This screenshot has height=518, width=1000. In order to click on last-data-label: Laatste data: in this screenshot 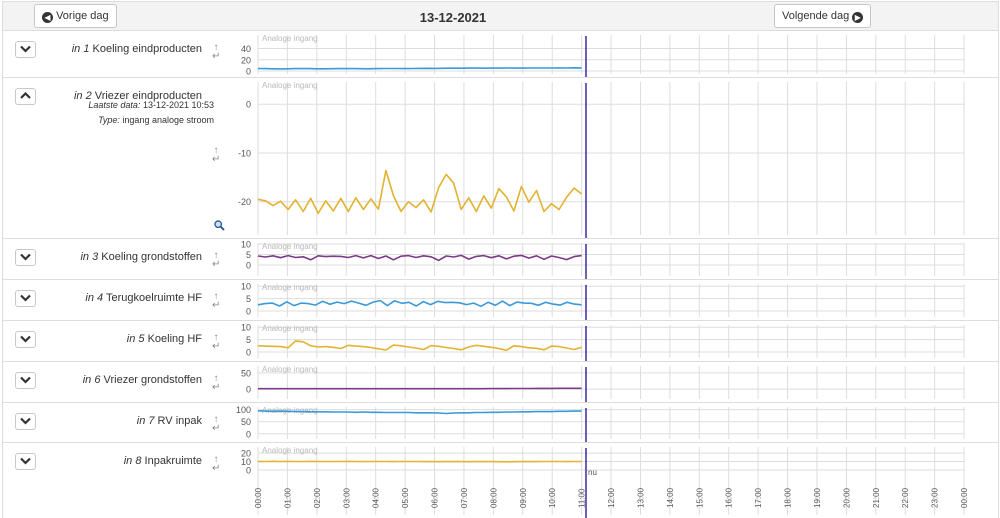, I will do `click(114, 105)`.